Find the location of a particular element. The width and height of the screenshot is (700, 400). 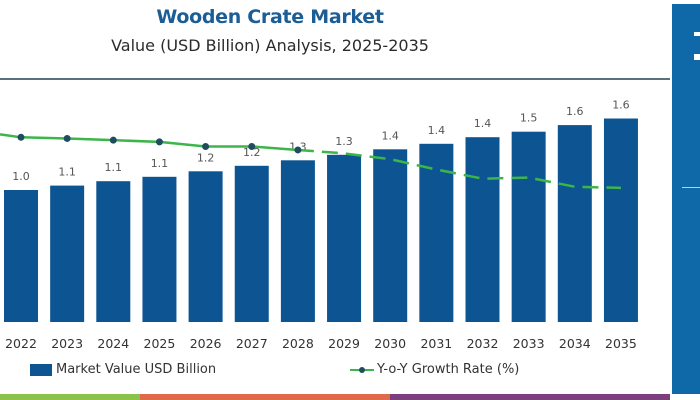

growth-marker-2022 is located at coordinates (21, 137).